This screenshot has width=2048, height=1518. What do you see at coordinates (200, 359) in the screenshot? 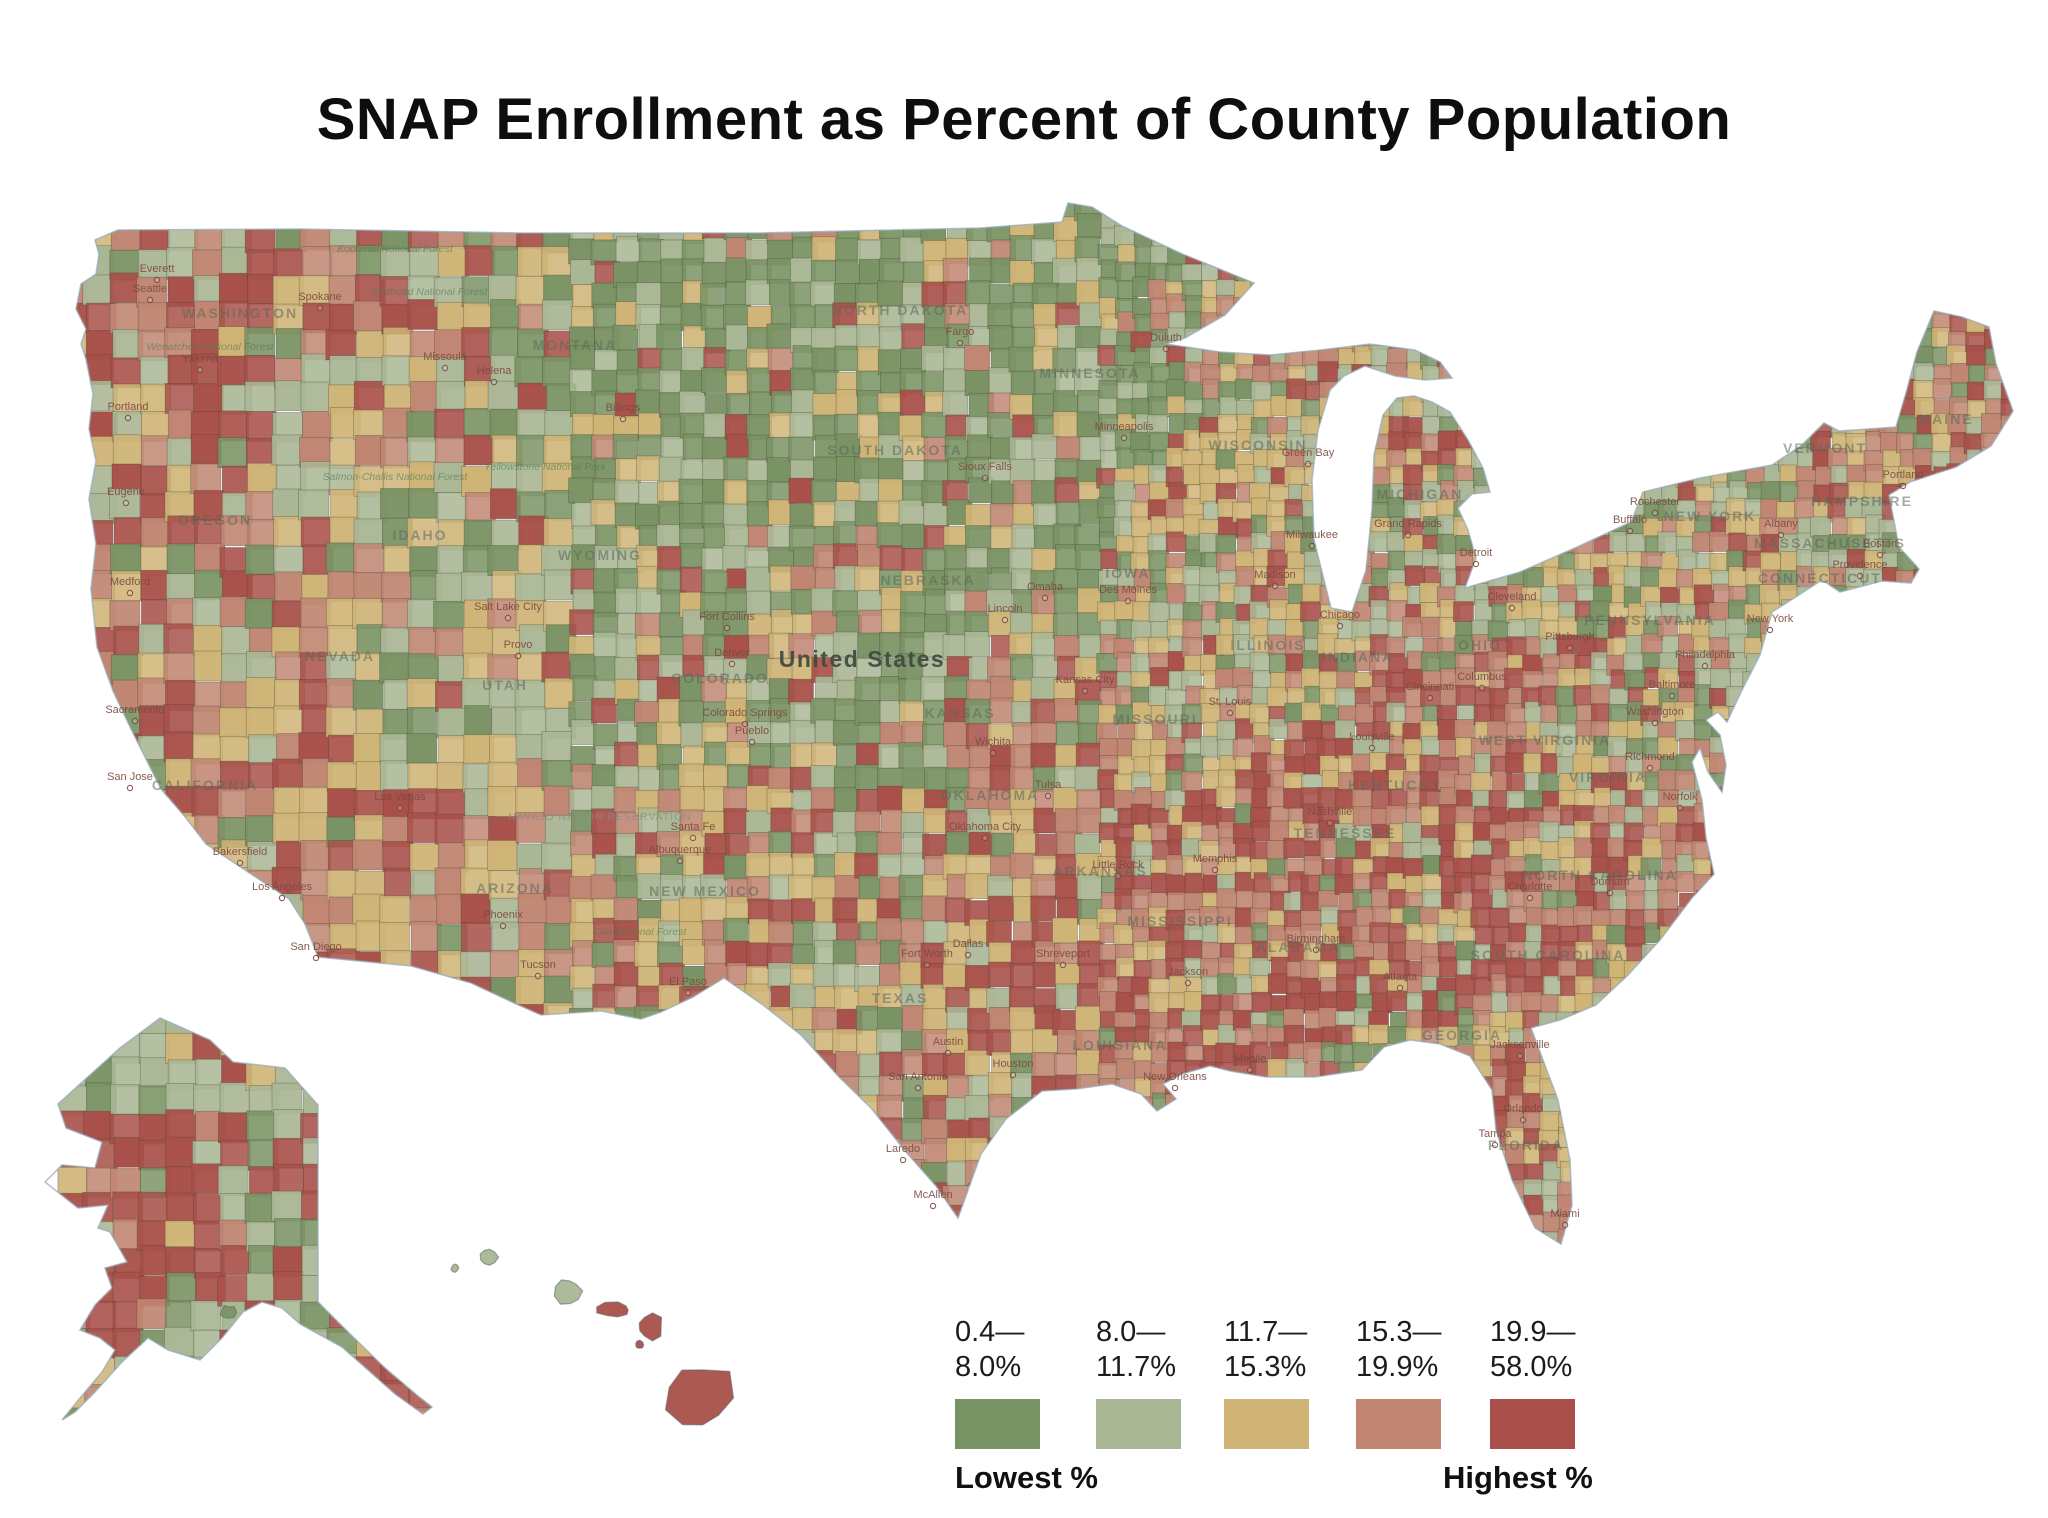
I see `city-label: Yakima` at bounding box center [200, 359].